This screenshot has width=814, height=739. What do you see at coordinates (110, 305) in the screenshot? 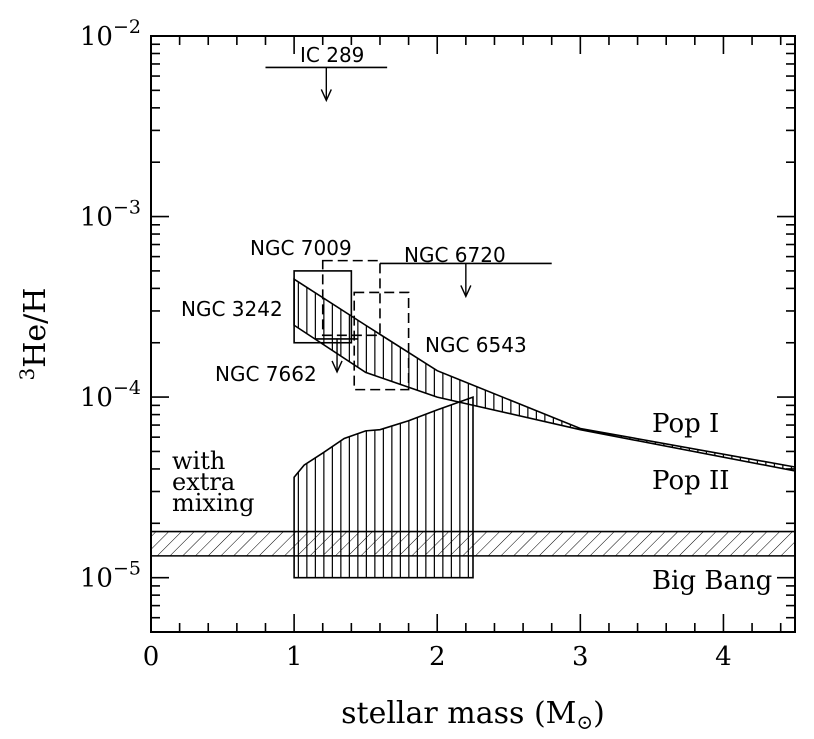
I see `y-tick-labels: 10⁻⁵ 10⁻⁴ 10⁻³ 10⁻²` at bounding box center [110, 305].